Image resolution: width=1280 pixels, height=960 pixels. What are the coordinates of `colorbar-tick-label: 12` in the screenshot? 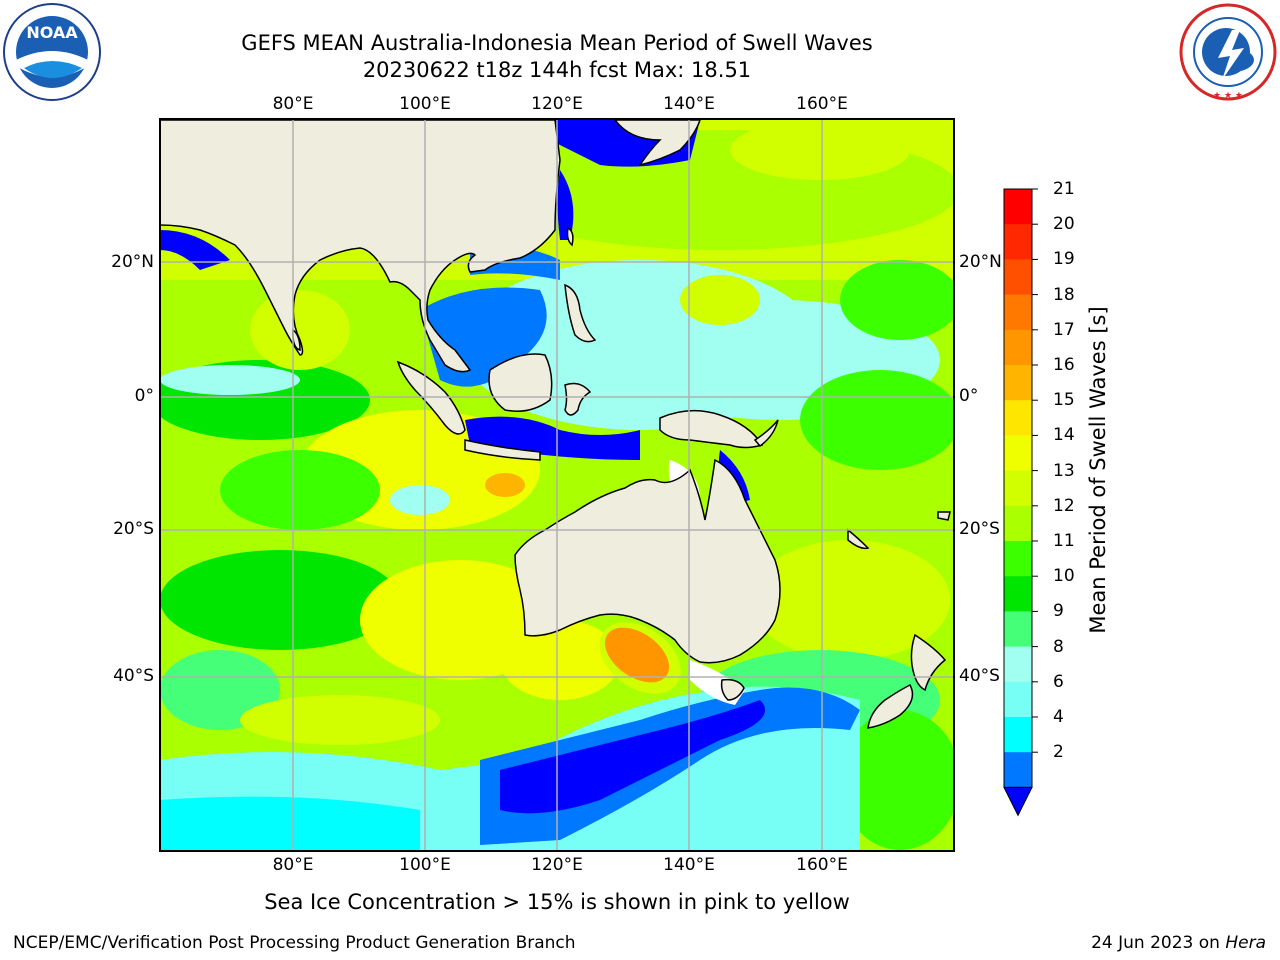 It's located at (1064, 505).